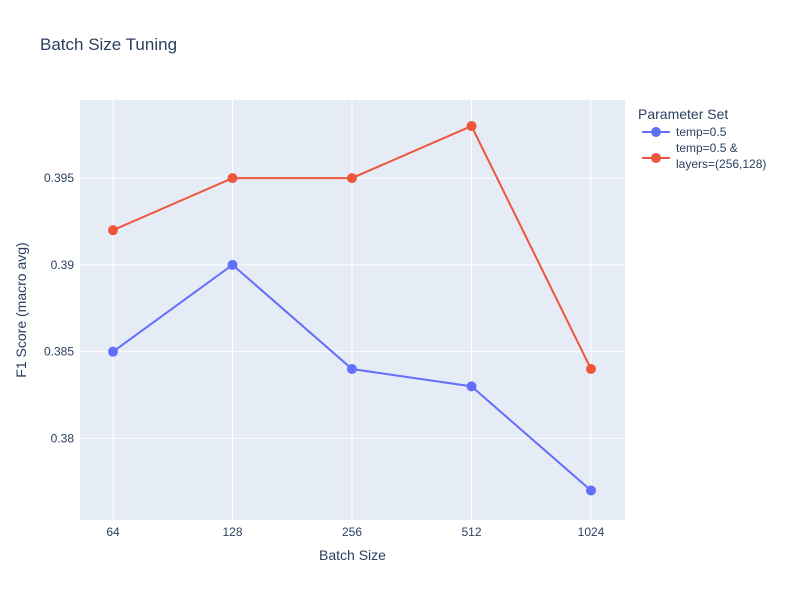 The width and height of the screenshot is (800, 600). What do you see at coordinates (232, 532) in the screenshot?
I see `x-tick-label: 128` at bounding box center [232, 532].